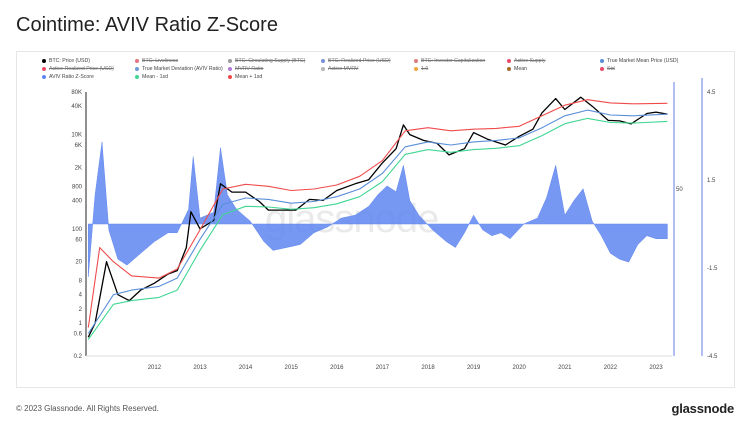  I want to click on legend-item: Mean + 1sd, so click(245, 77).